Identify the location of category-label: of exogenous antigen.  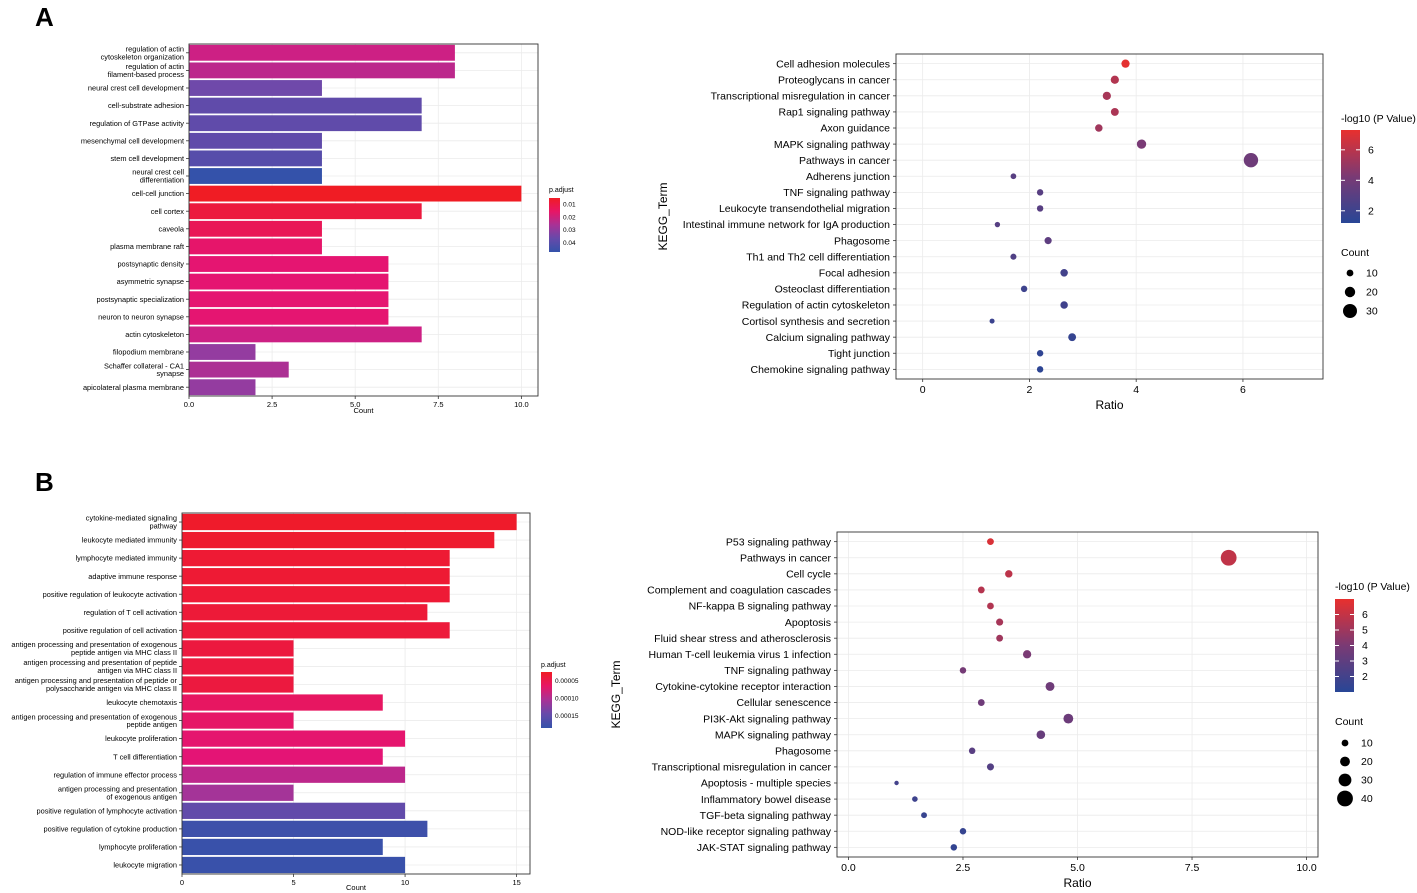
(141, 796).